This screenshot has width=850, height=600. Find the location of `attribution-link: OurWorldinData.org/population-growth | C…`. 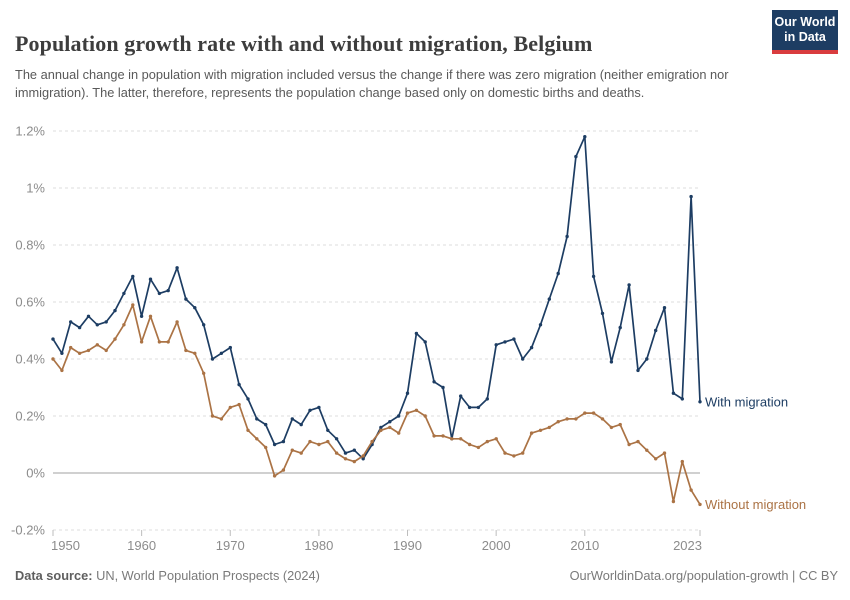

attribution-link: OurWorldinData.org/population-growth | C… is located at coordinates (703, 575).